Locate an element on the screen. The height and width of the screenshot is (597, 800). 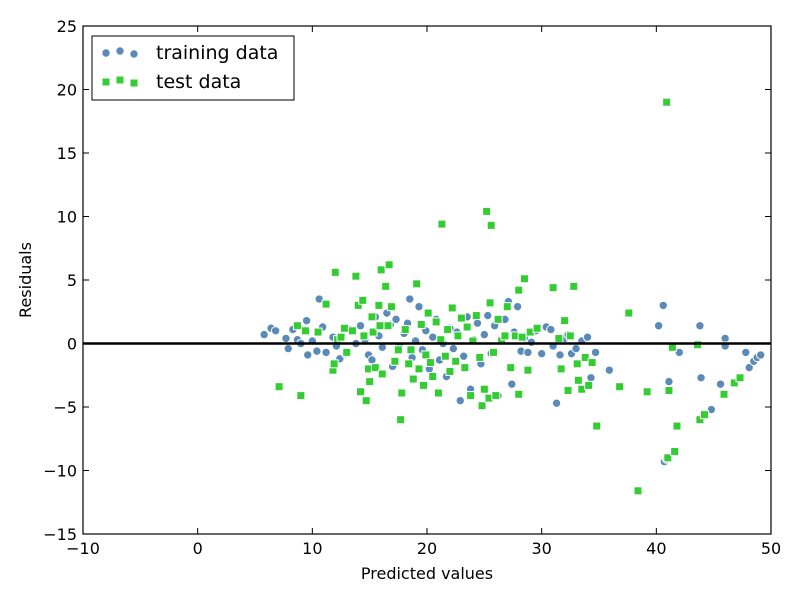
y-tick-label: −5 is located at coordinates (65, 407).